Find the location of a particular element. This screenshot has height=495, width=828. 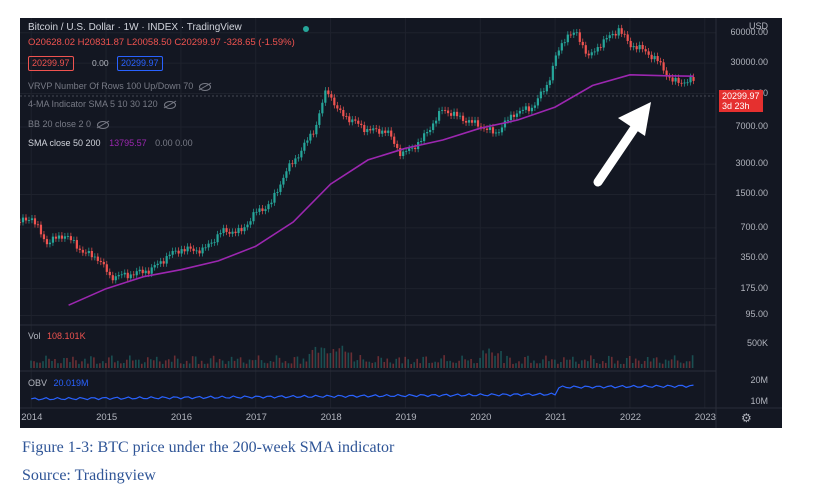

time-tick-label: 2015 is located at coordinates (107, 417).